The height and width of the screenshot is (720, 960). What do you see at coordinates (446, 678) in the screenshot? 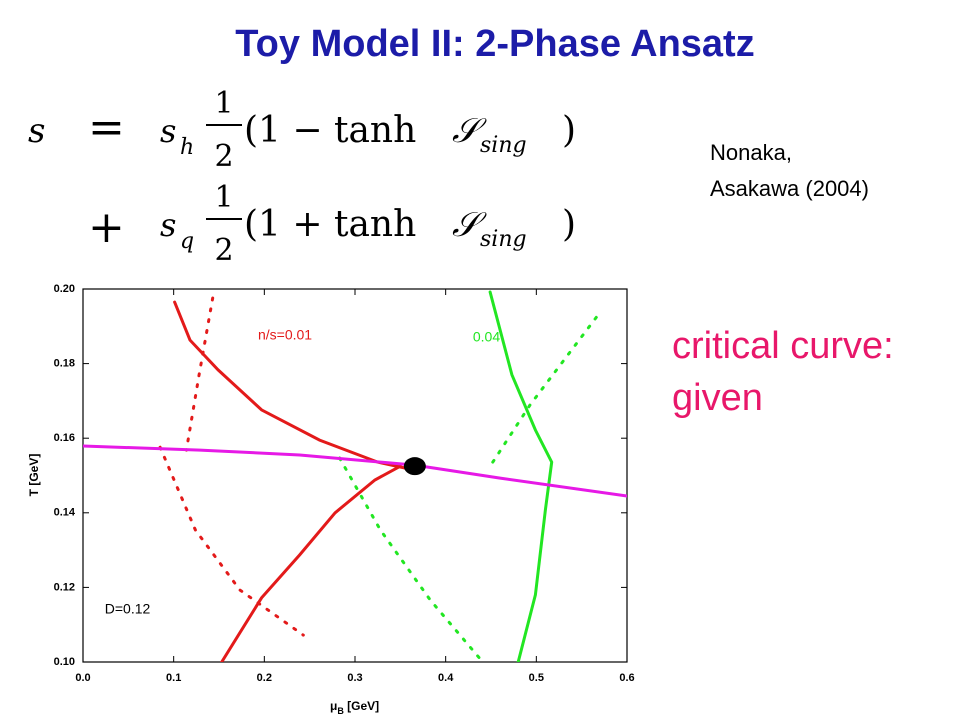
I see `x-tick-label: 0.4` at bounding box center [446, 678].